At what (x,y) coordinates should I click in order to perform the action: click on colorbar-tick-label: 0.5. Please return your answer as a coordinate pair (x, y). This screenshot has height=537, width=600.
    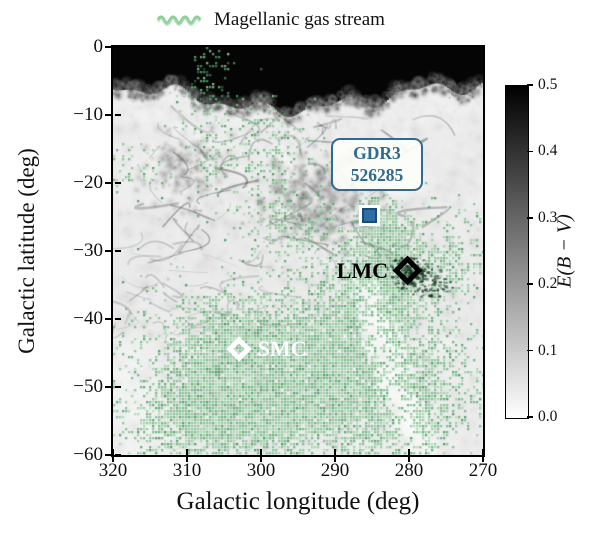
    Looking at the image, I should click on (548, 84).